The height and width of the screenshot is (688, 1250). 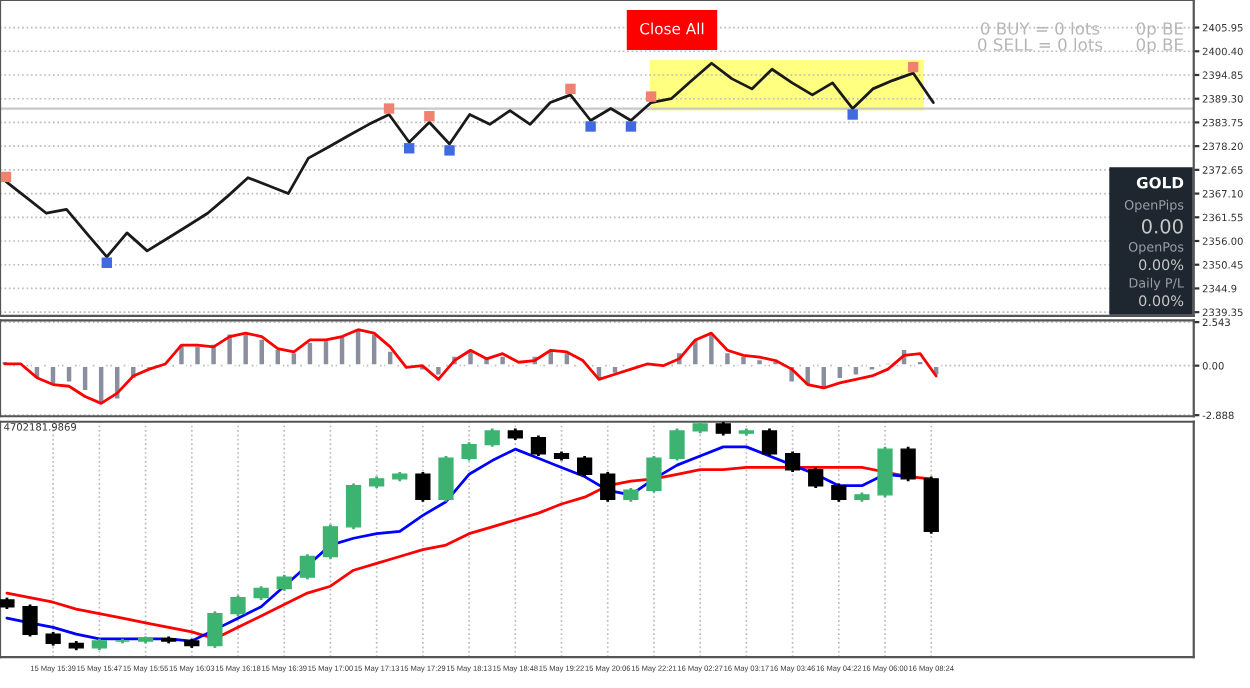 I want to click on text: 0 BUY = 0 lots, so click(x=1040, y=28).